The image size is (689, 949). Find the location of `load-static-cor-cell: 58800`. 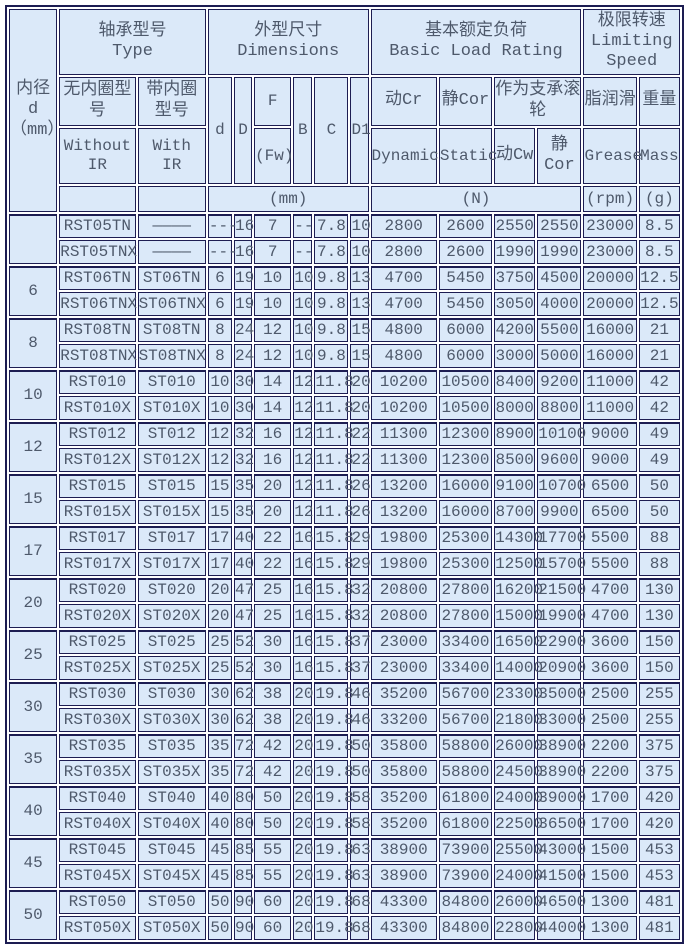

load-static-cor-cell: 58800 is located at coordinates (465, 746).